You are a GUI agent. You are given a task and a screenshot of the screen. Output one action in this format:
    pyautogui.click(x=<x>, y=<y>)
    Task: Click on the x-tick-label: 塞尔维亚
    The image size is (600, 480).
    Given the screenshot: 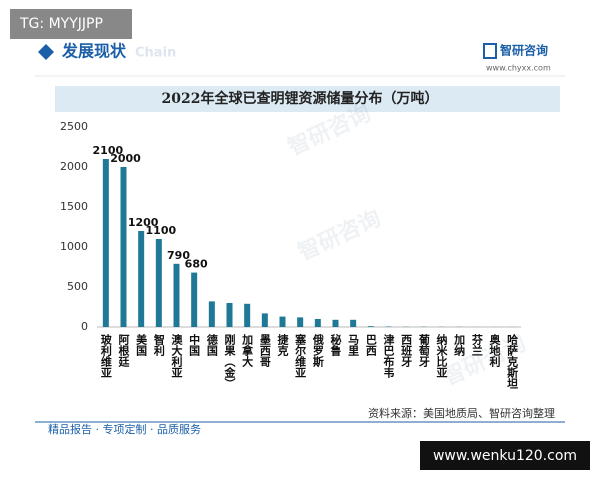 What is the action you would take?
    pyautogui.click(x=301, y=355)
    